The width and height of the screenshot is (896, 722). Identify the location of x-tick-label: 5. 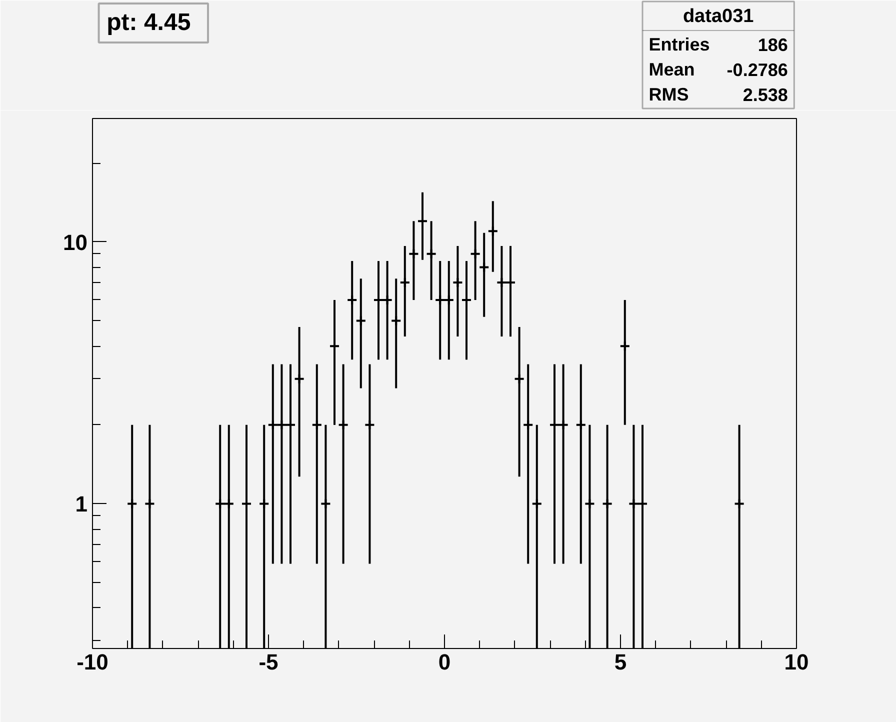
(620, 662).